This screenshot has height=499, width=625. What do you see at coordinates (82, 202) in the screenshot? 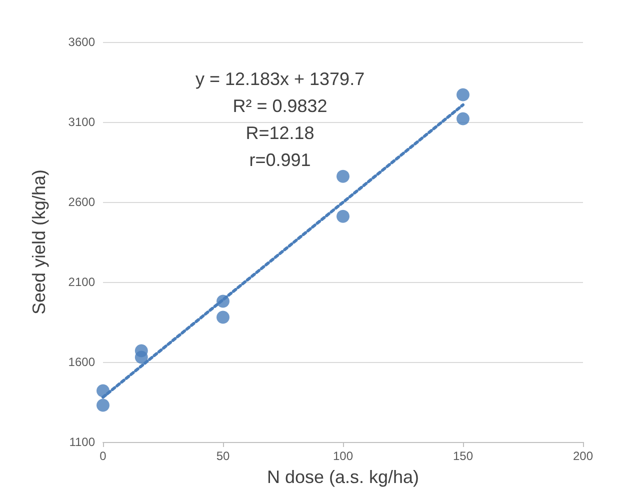
I see `y-tick-label: 2600` at bounding box center [82, 202].